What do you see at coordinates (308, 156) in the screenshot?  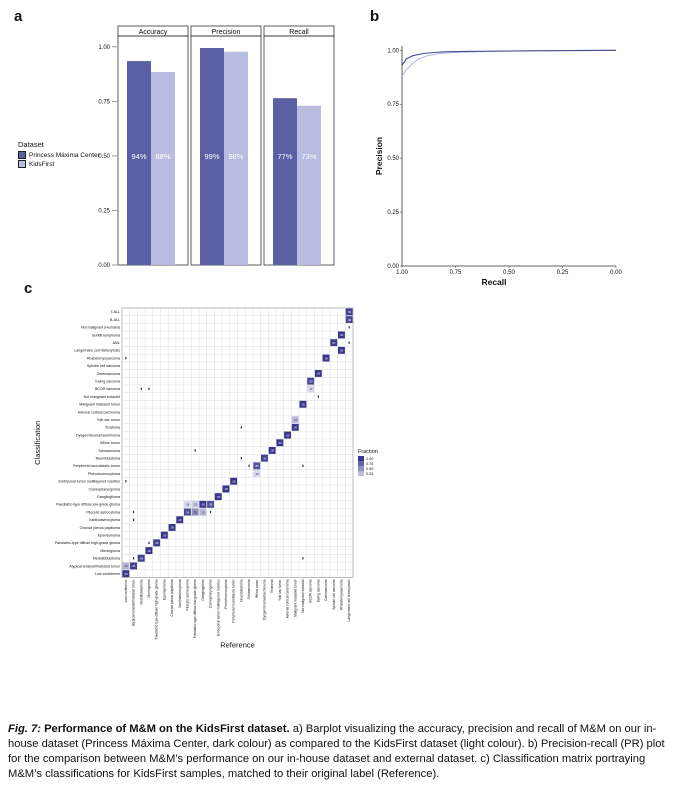 I see `bar-value-label: 73%` at bounding box center [308, 156].